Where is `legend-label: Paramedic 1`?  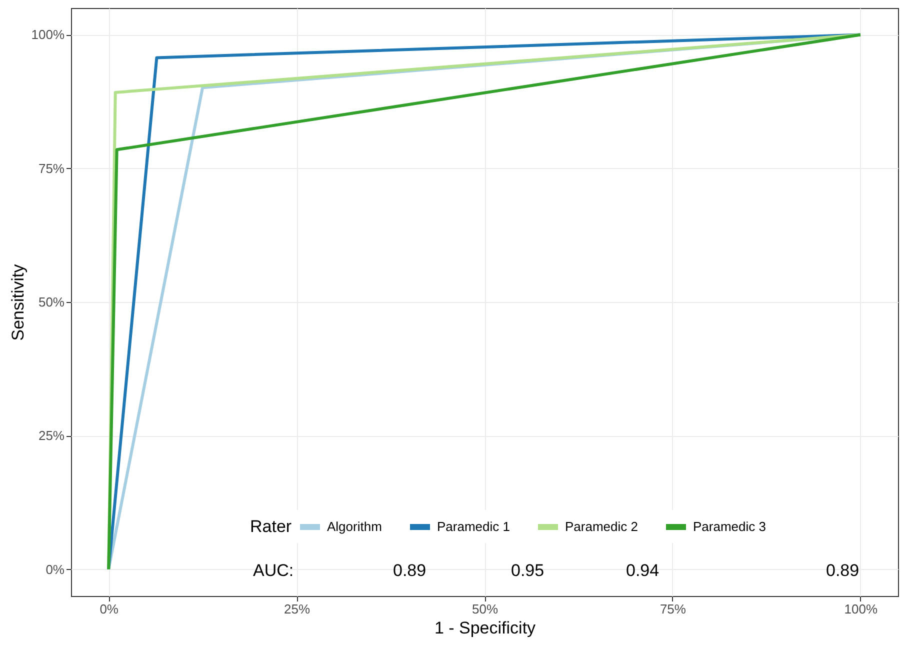
legend-label: Paramedic 1 is located at coordinates (473, 526).